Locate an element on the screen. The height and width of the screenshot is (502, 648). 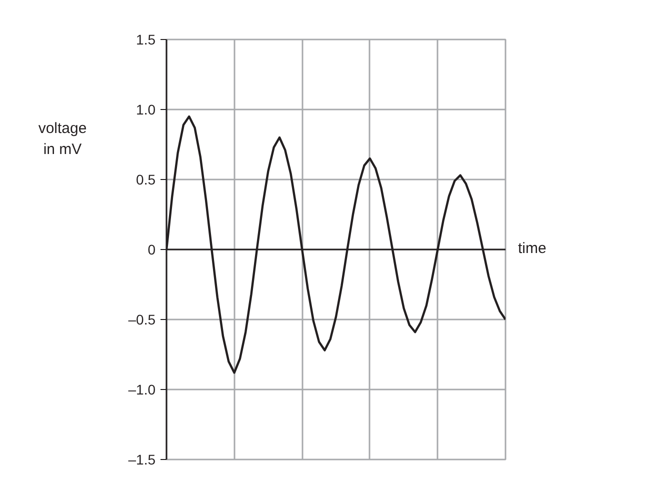
y-tick-label: –1.0 is located at coordinates (142, 390).